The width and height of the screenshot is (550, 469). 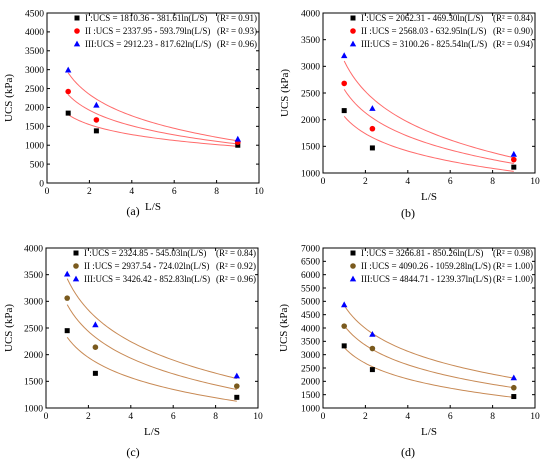 I want to click on x-tick-label: 6, so click(x=174, y=192).